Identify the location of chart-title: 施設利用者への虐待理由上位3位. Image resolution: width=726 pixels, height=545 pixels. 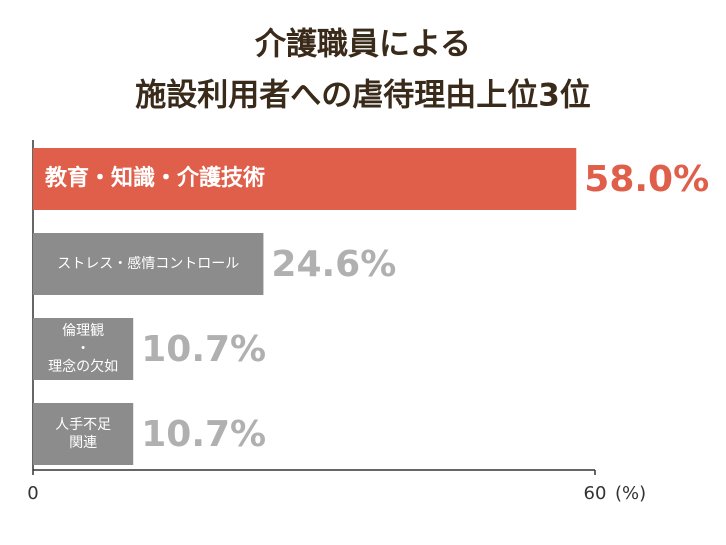
(363, 96).